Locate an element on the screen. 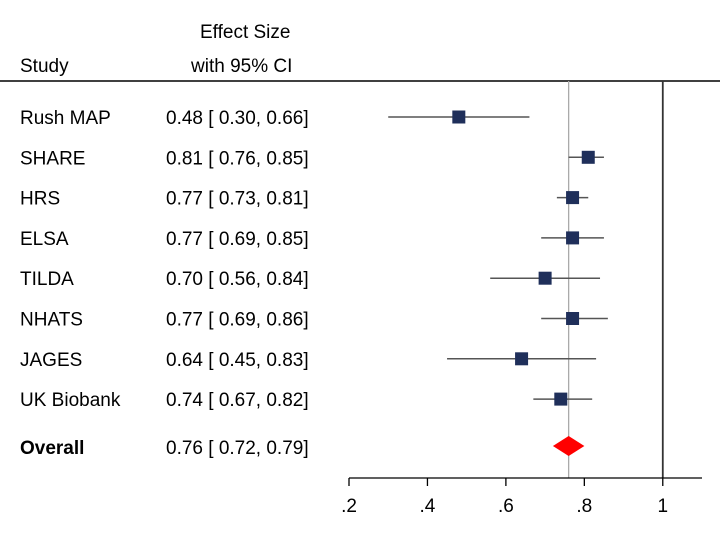 The height and width of the screenshot is (540, 720). study-ci-text: 0.81 [ 0.76, 0.85] is located at coordinates (237, 158).